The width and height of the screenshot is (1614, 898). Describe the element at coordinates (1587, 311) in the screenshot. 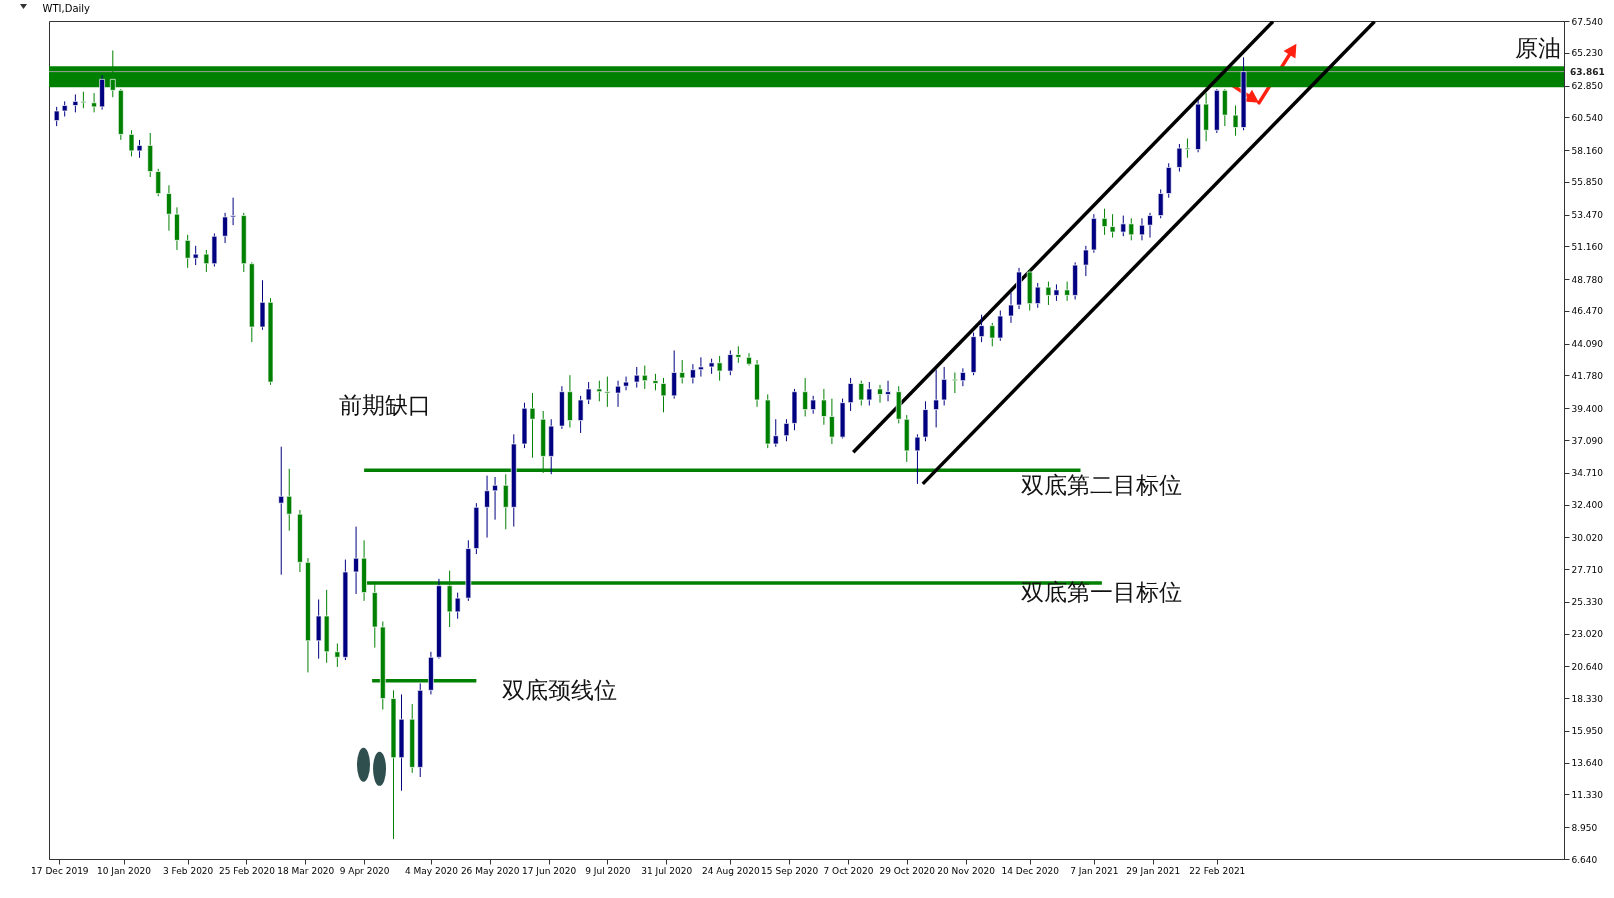

I see `y-tick-label: 46.470` at that location.